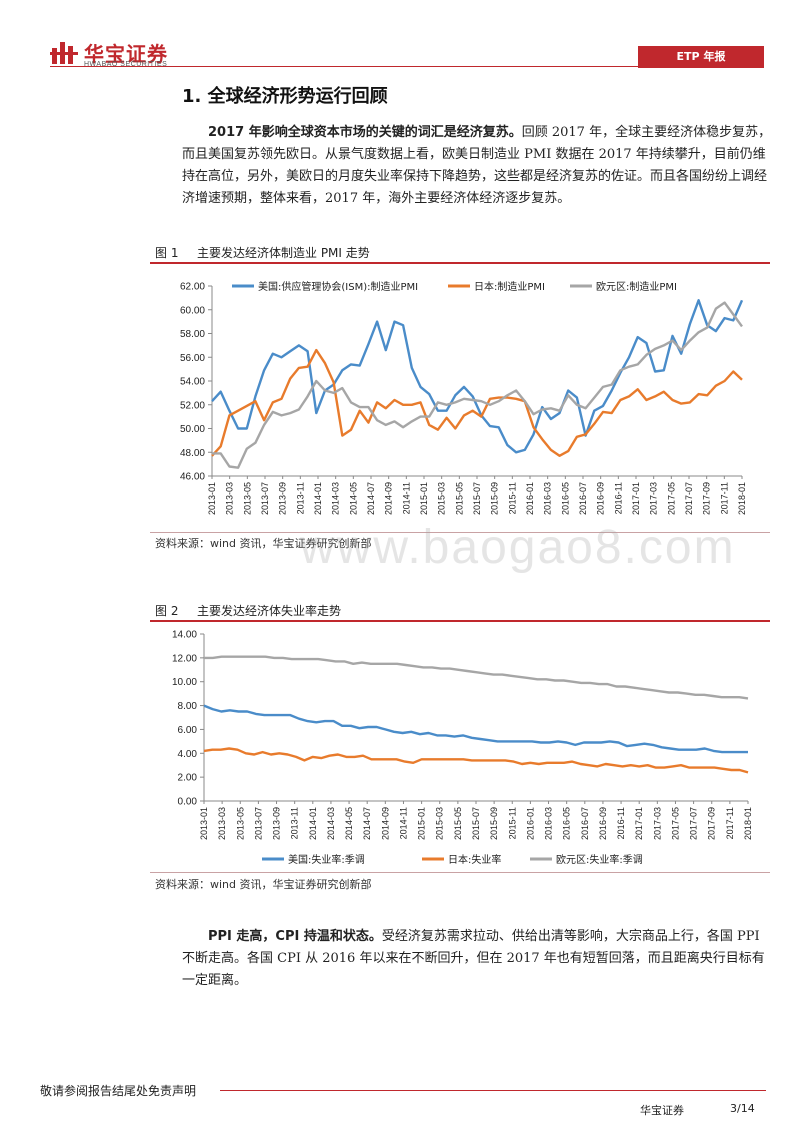 This screenshot has height=1132, width=800. What do you see at coordinates (184, 658) in the screenshot?
I see `y-tick-label: 12.00` at bounding box center [184, 658].